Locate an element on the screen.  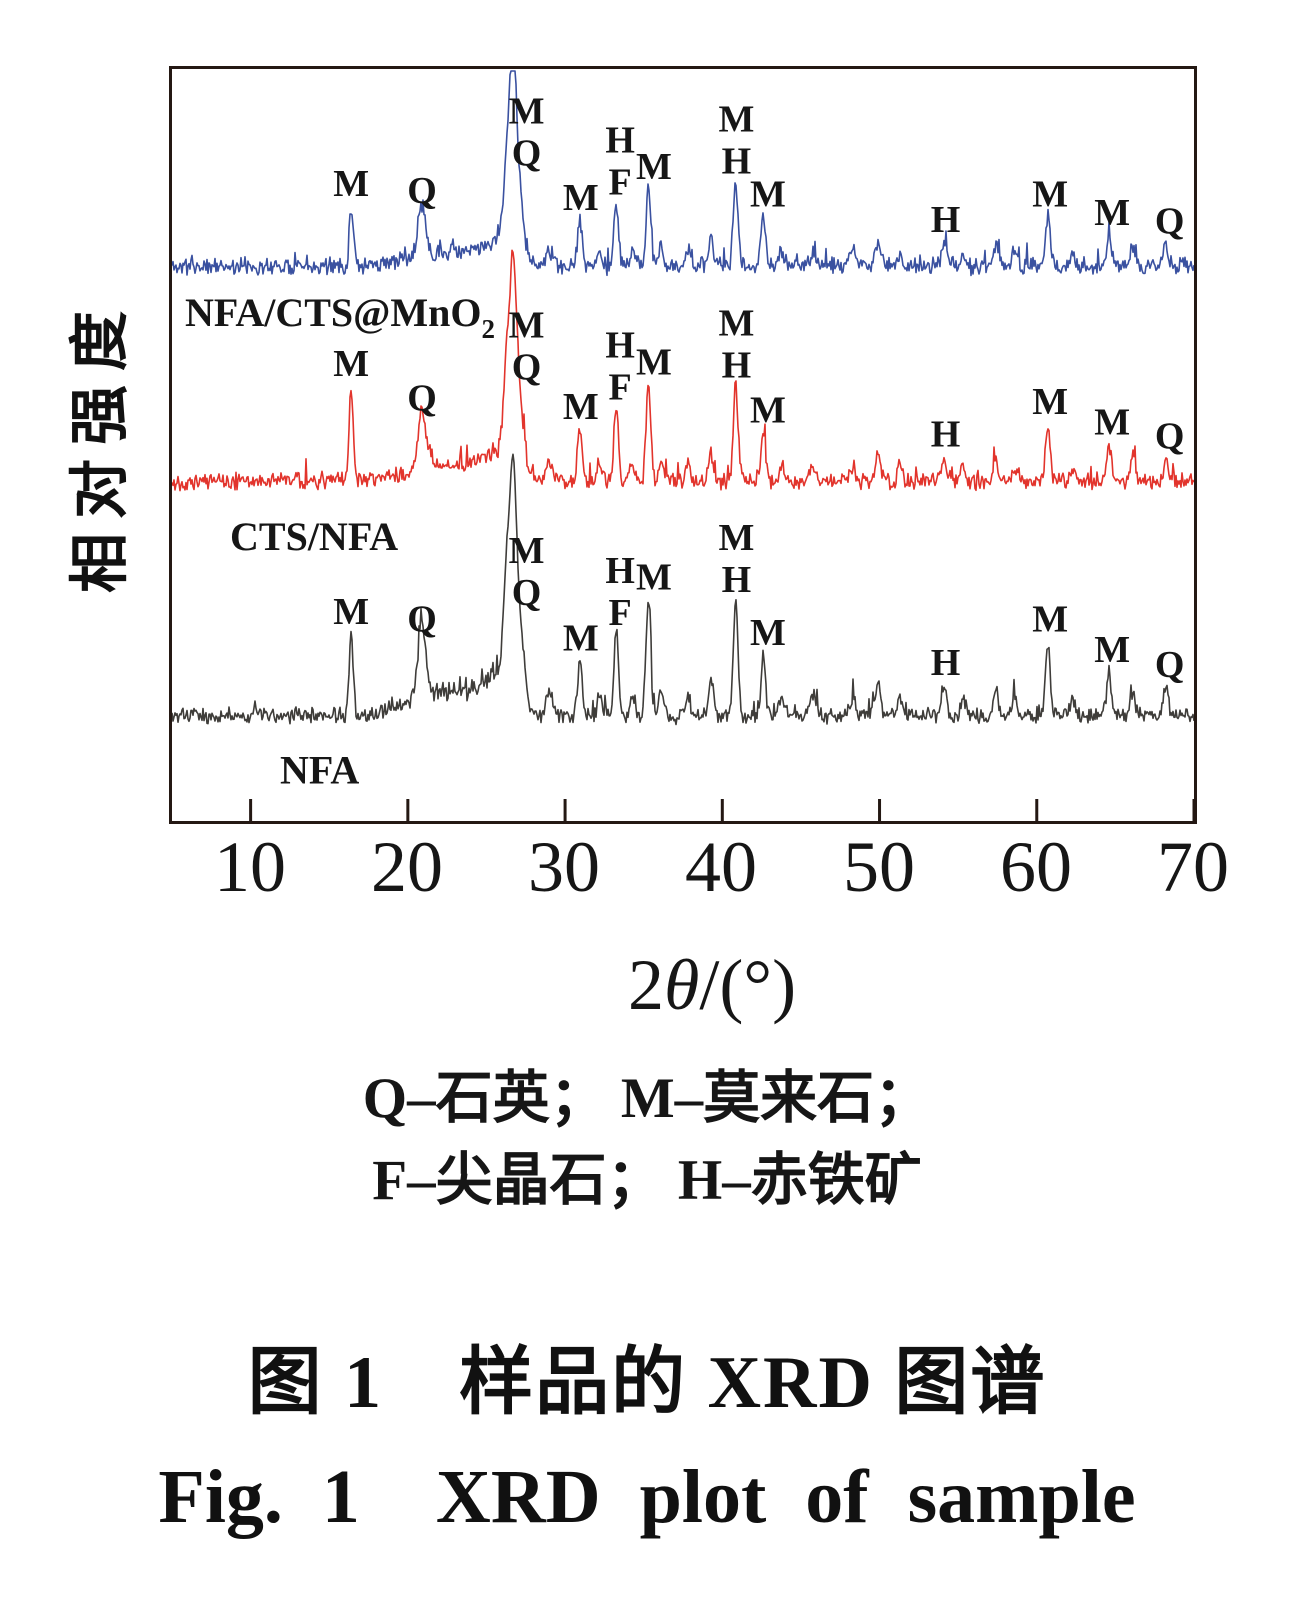
series-label-NFA: NFA is located at coordinates (319, 770).